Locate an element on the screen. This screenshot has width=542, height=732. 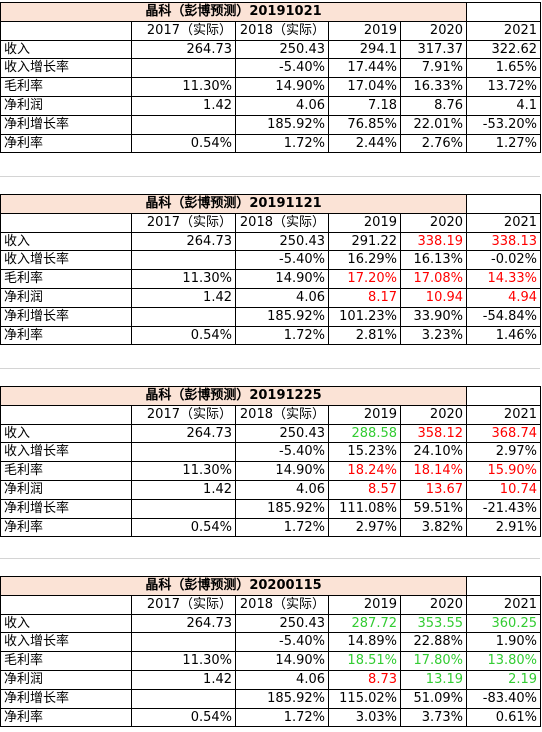
table-cell: 2.76% is located at coordinates (433, 143).